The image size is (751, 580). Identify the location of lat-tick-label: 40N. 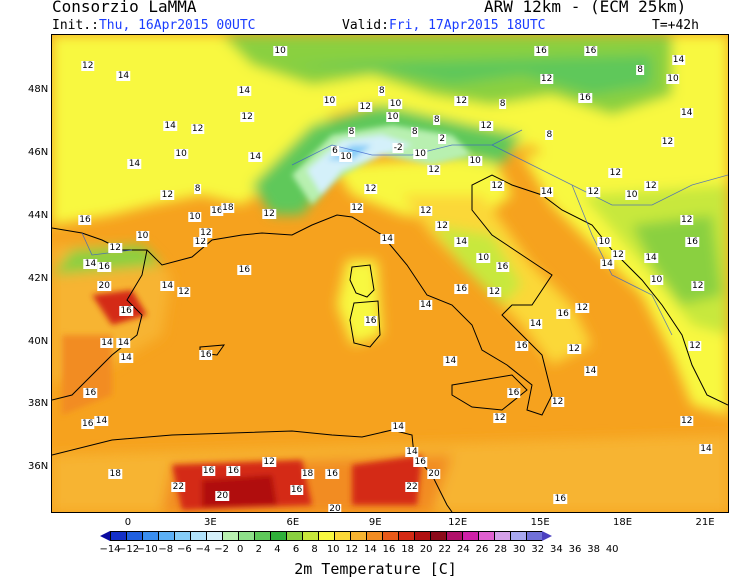
(38, 341).